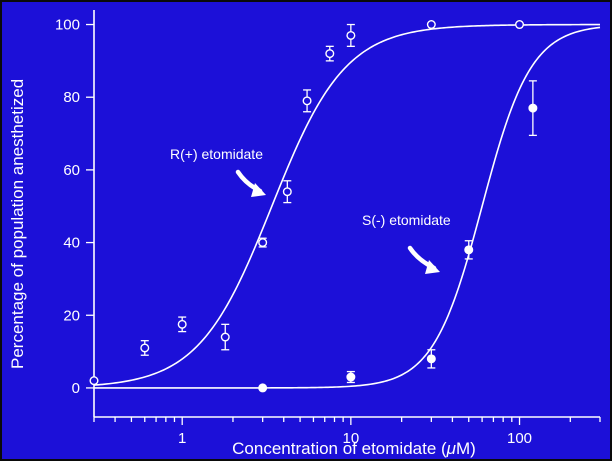  I want to click on y-tick-label: 0, so click(76, 388).